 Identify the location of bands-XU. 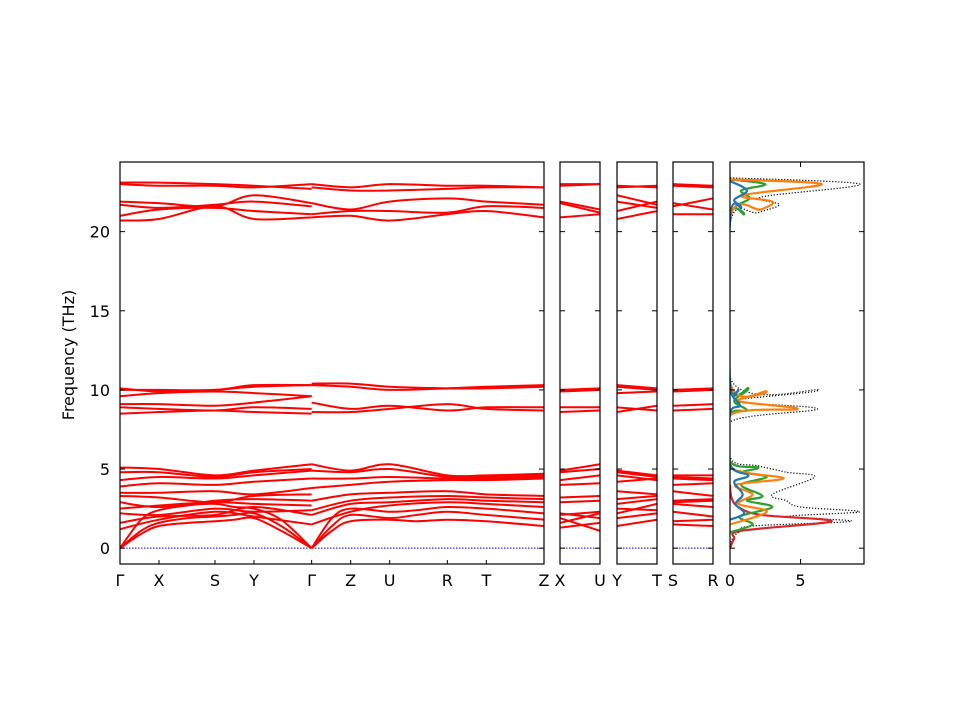
(580, 366).